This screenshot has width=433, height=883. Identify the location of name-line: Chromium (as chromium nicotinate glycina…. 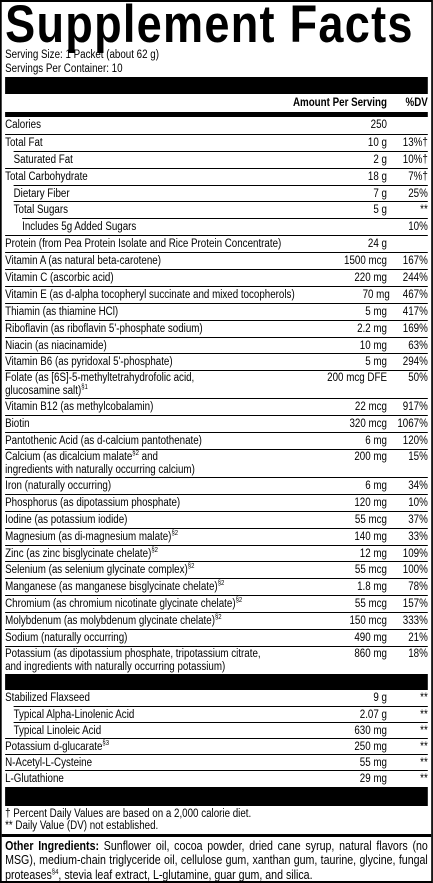
(124, 604).